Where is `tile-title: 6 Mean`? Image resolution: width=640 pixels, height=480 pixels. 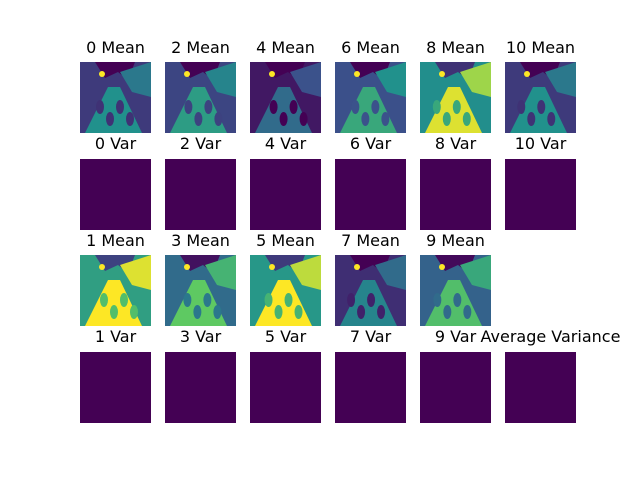 tile-title: 6 Mean is located at coordinates (370, 47).